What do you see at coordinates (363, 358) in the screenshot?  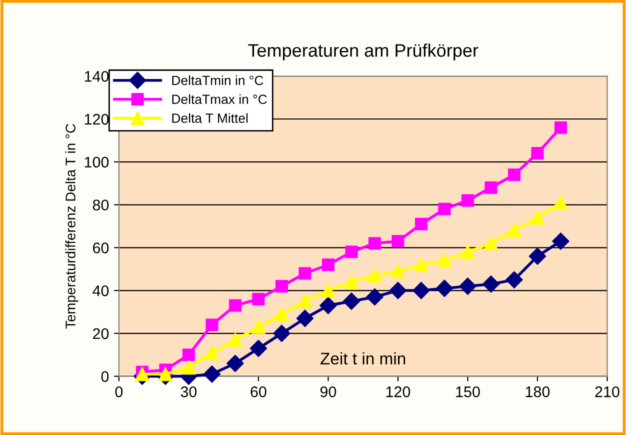 I see `x-axis-title: Zeit t in min` at bounding box center [363, 358].